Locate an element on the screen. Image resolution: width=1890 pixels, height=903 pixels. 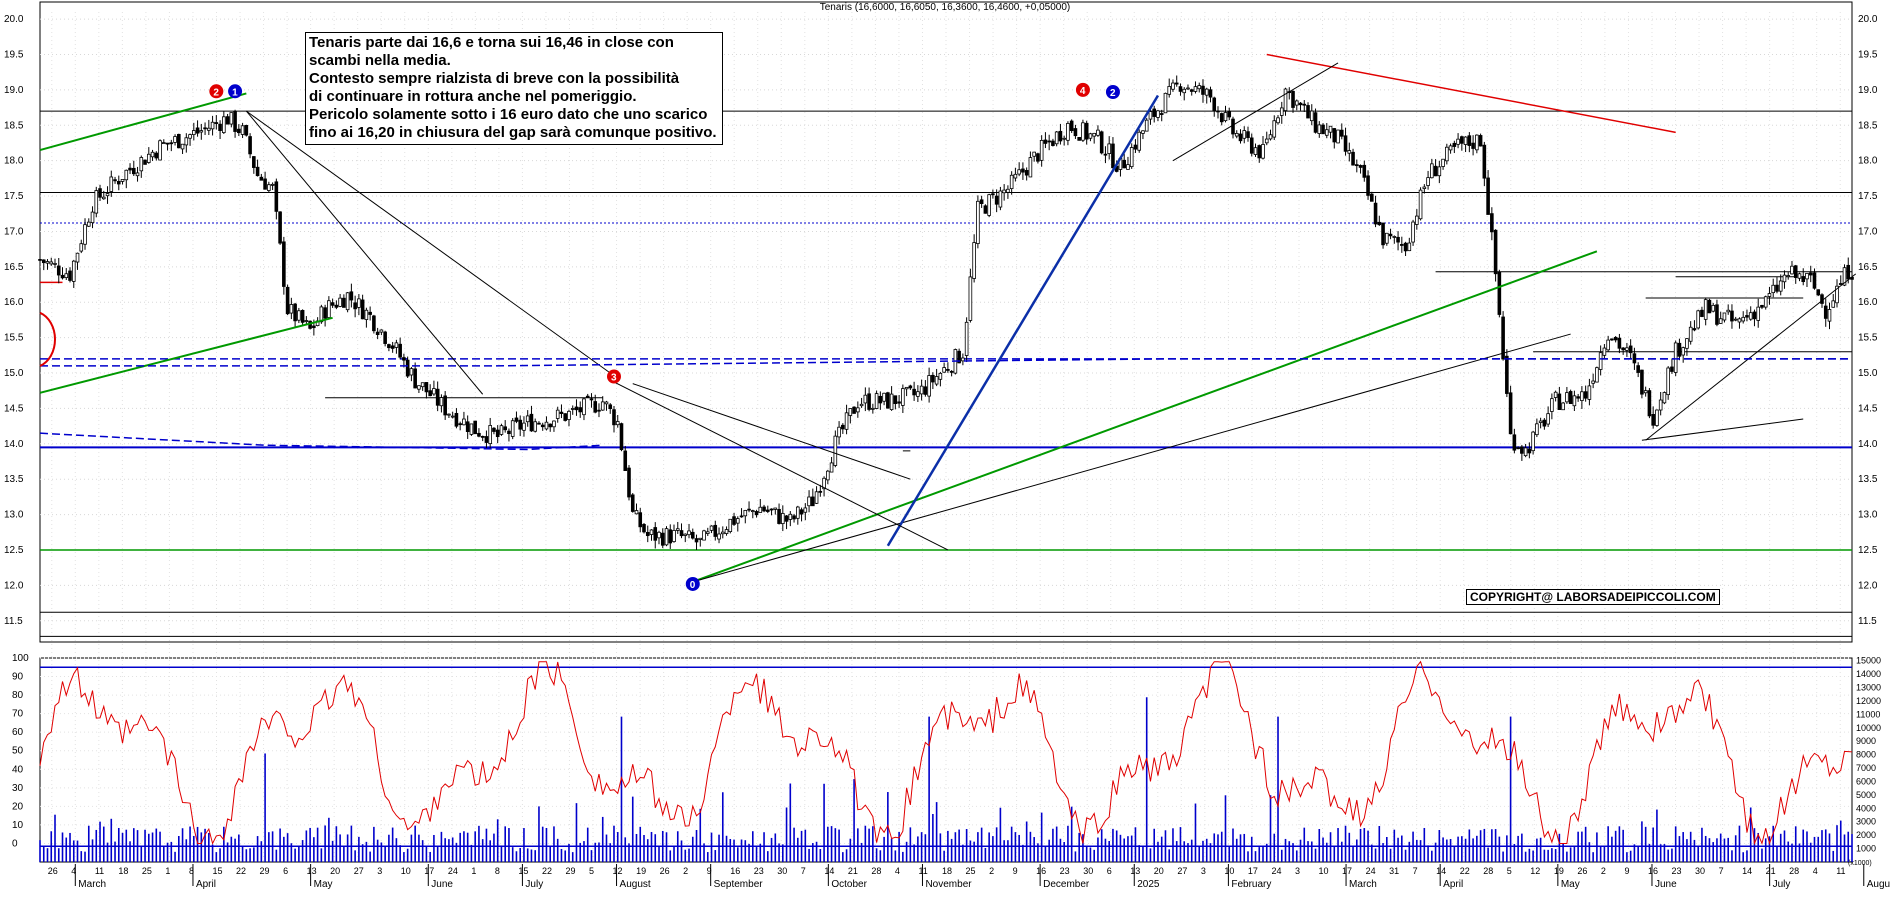
price-tick-label-left: 12.5 is located at coordinates (14, 550).